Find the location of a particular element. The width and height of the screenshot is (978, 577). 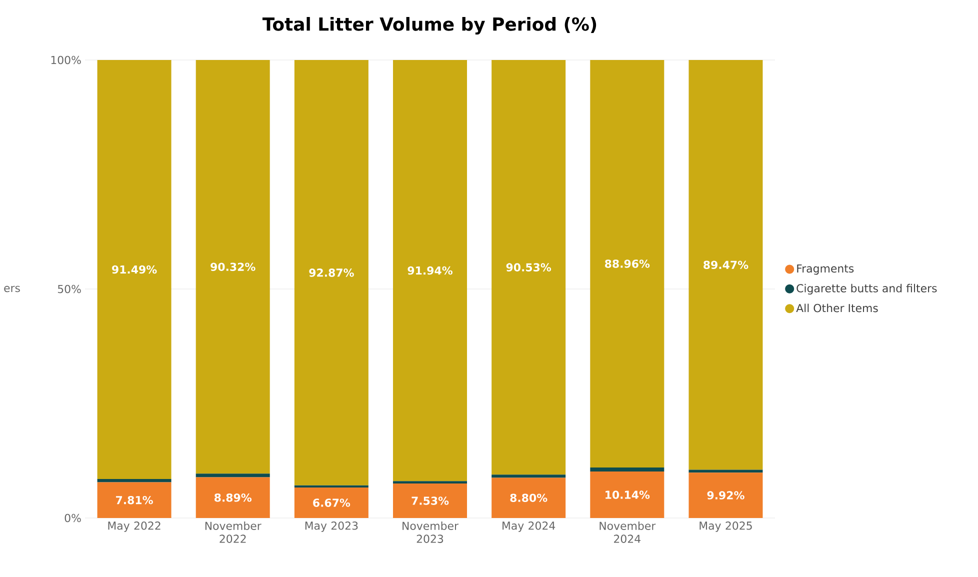

legend-label: Cigarette butts and filters is located at coordinates (866, 289).